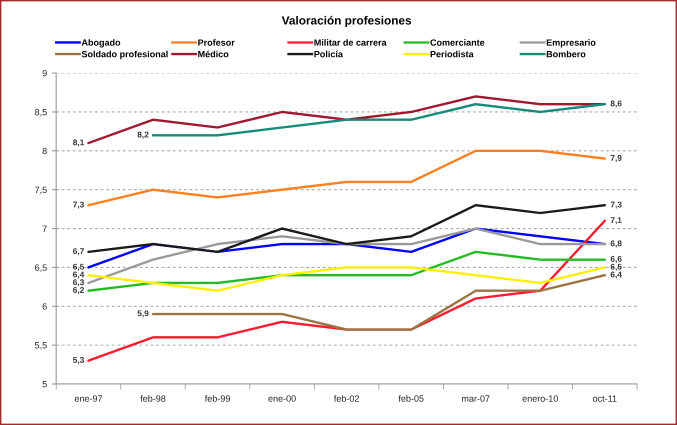 The width and height of the screenshot is (677, 425). Describe the element at coordinates (44, 229) in the screenshot. I see `y-tick-label: 7` at that location.